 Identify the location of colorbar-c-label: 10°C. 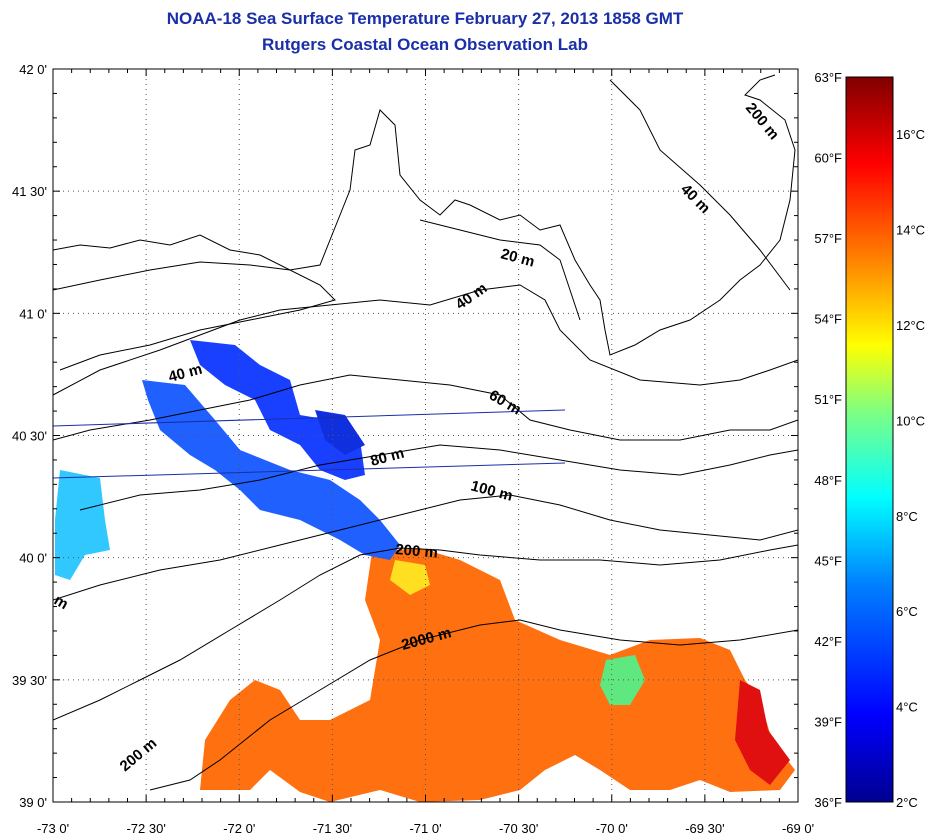
(910, 420).